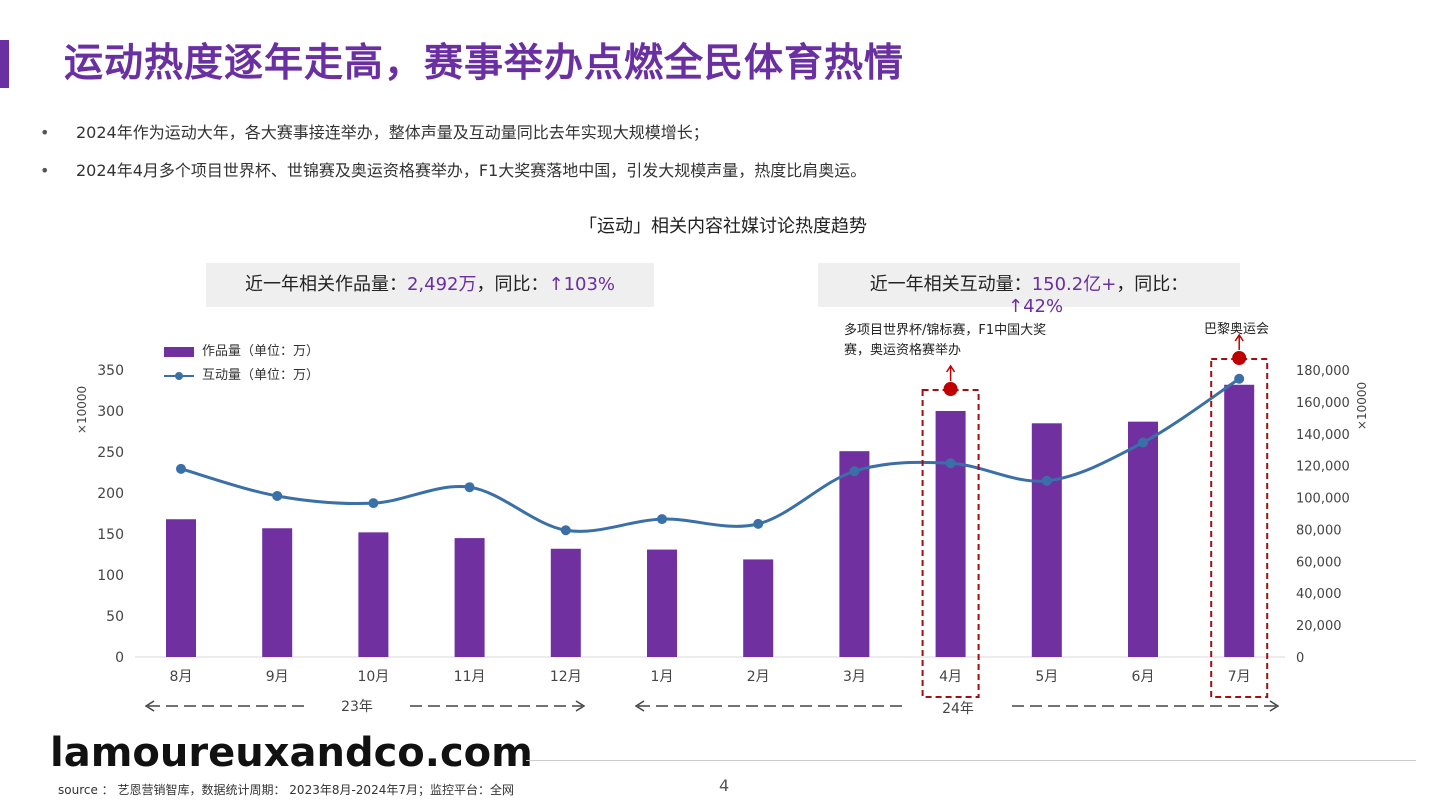 The height and width of the screenshot is (800, 1446). Describe the element at coordinates (566, 677) in the screenshot. I see `x-axis-tick-label: 12月` at that location.